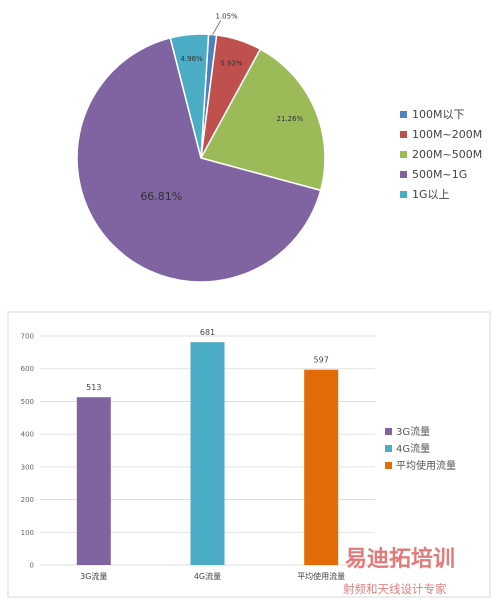 This screenshot has width=498, height=600. I want to click on y-tick-label: 0, so click(32, 566).